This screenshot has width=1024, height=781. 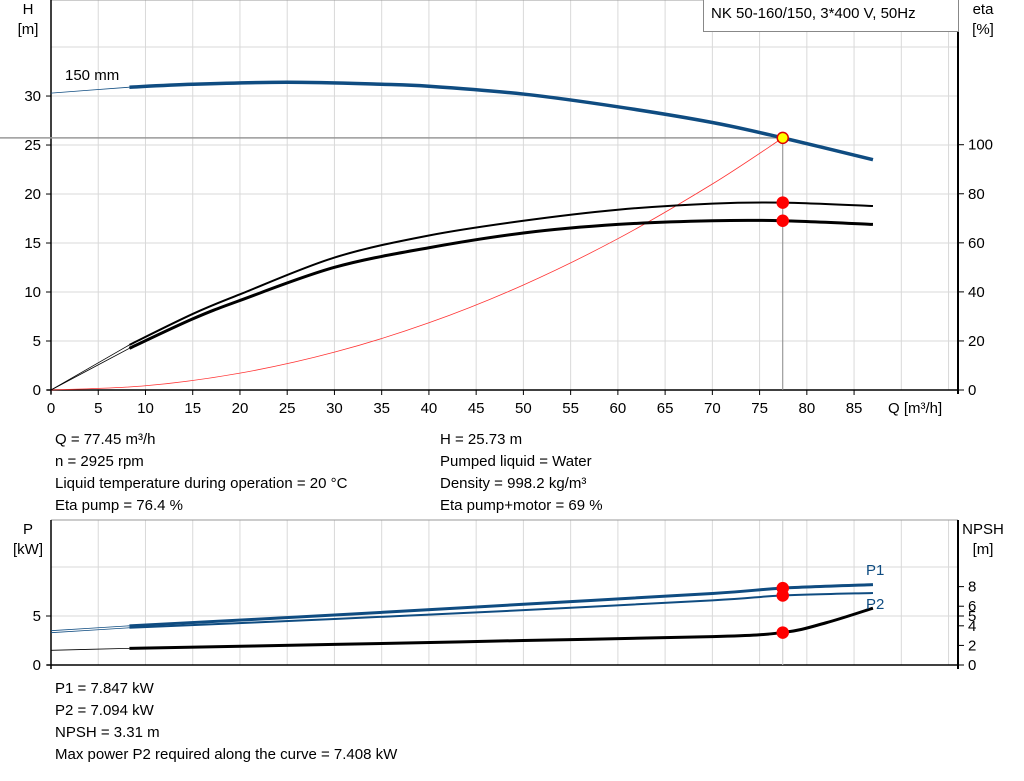 What do you see at coordinates (287, 408) in the screenshot?
I see `x-tick-label: 25` at bounding box center [287, 408].